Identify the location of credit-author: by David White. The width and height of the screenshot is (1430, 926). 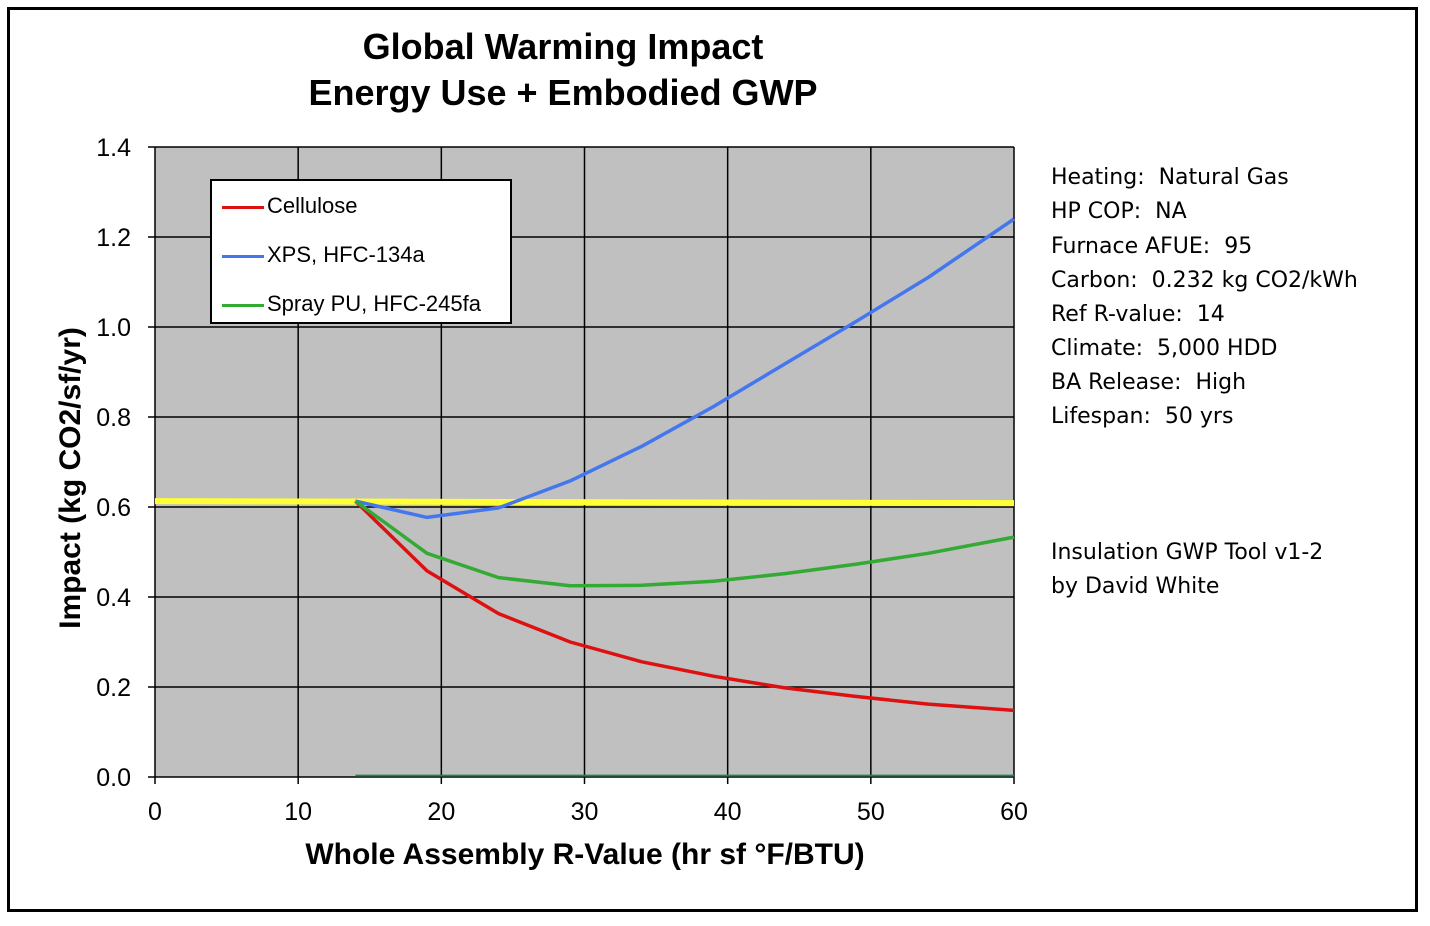
(1135, 586).